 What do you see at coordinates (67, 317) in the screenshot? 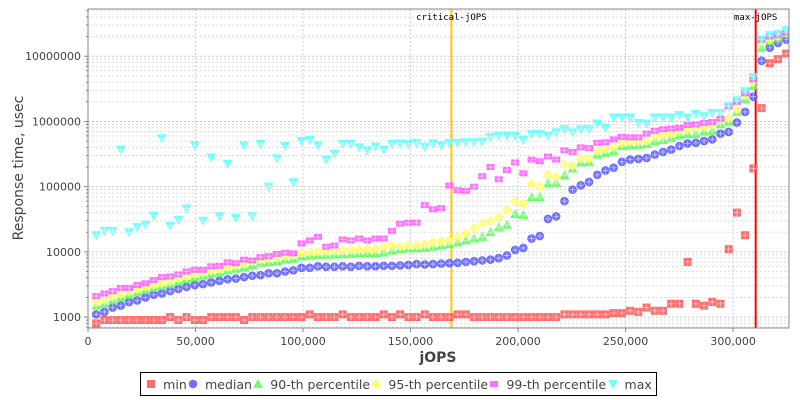
I see `y-tick-label: 1000` at bounding box center [67, 317].